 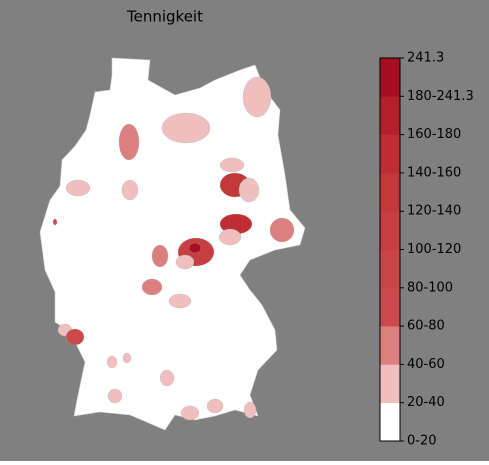 What do you see at coordinates (434, 134) in the screenshot?
I see `colorbar-label: 160-180` at bounding box center [434, 134].